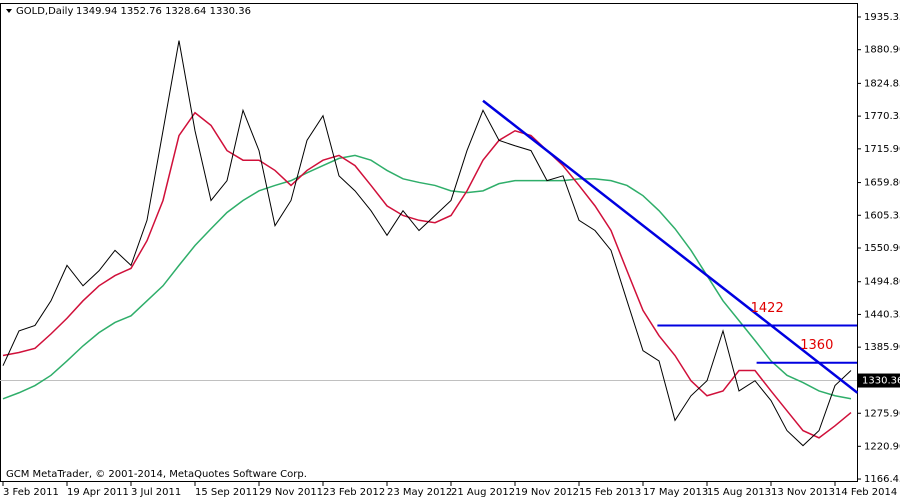 Image resolution: width=900 pixels, height=500 pixels. Describe the element at coordinates (163, 11) in the screenshot. I see `ohlc: 1349.94 1352.76 1328.64 1330.36` at that location.